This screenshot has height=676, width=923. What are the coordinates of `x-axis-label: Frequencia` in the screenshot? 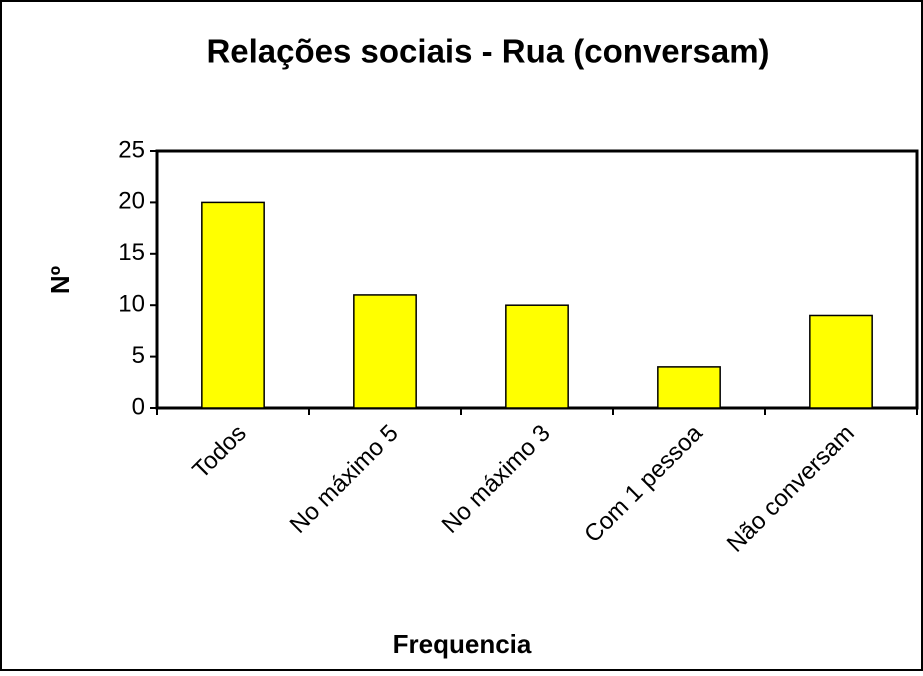 It's located at (462, 644).